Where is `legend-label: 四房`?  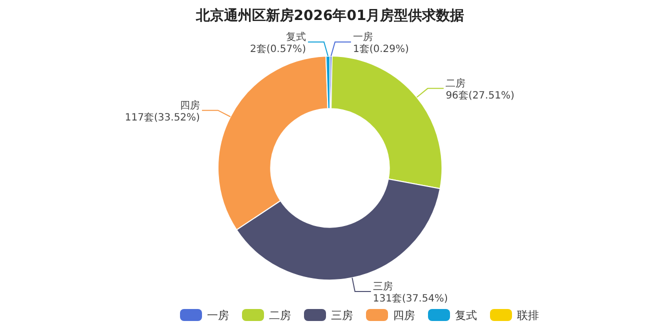 legend-label: 四房 is located at coordinates (404, 315).